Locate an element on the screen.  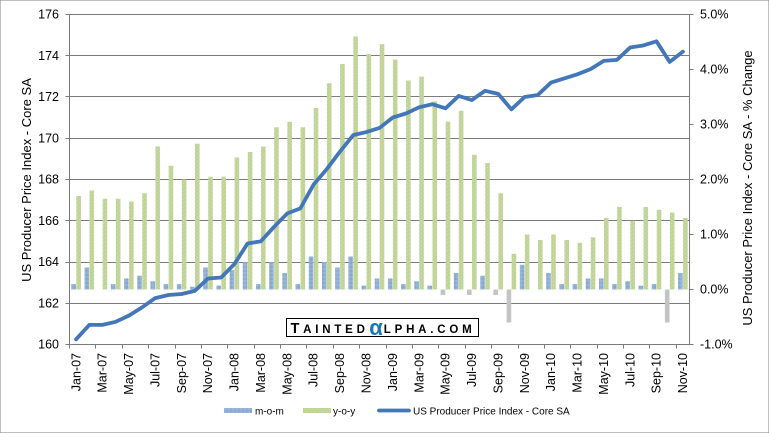
svg-text: 170 is located at coordinates (48, 138).